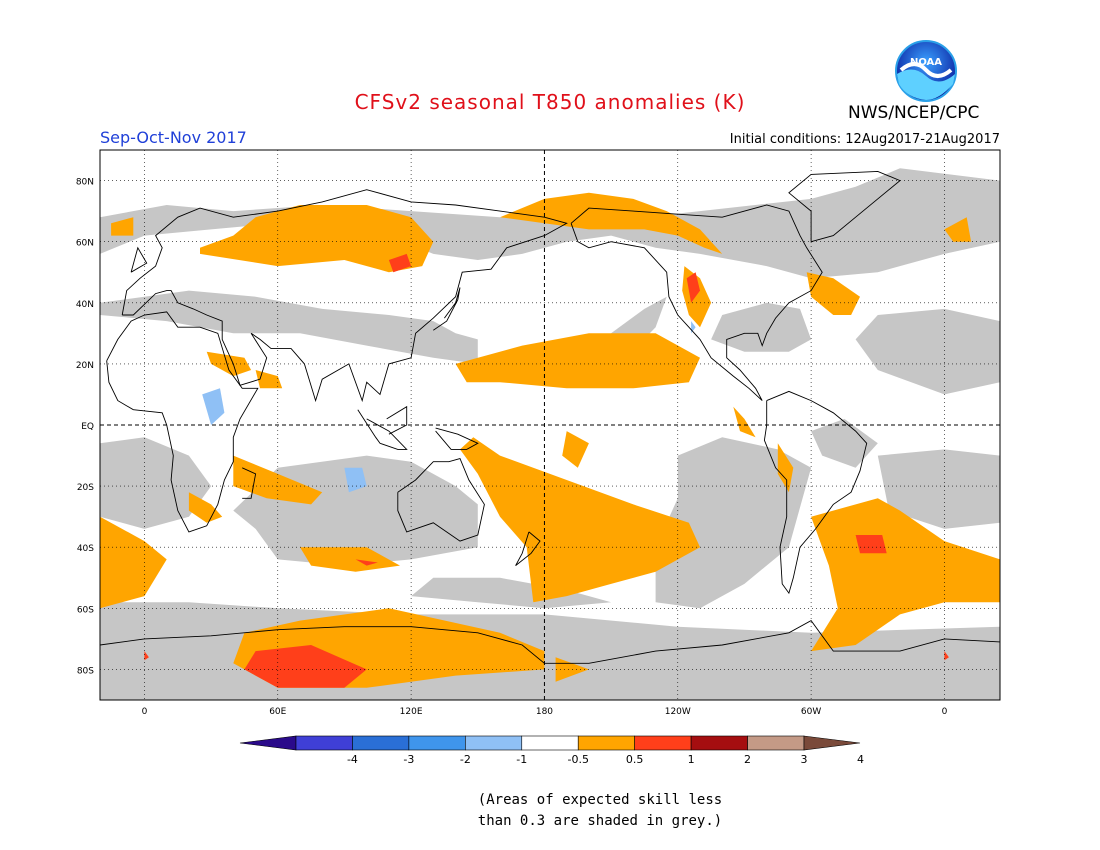 The width and height of the screenshot is (1100, 850). What do you see at coordinates (678, 712) in the screenshot?
I see `longitude-label: 120W` at bounding box center [678, 712].